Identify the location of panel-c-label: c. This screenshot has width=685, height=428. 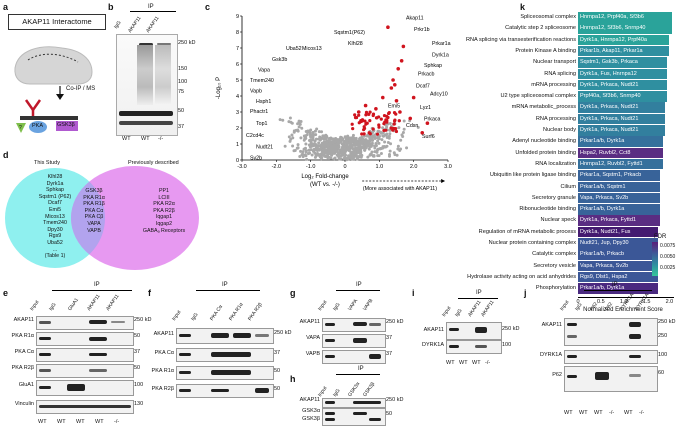
(208, 7).